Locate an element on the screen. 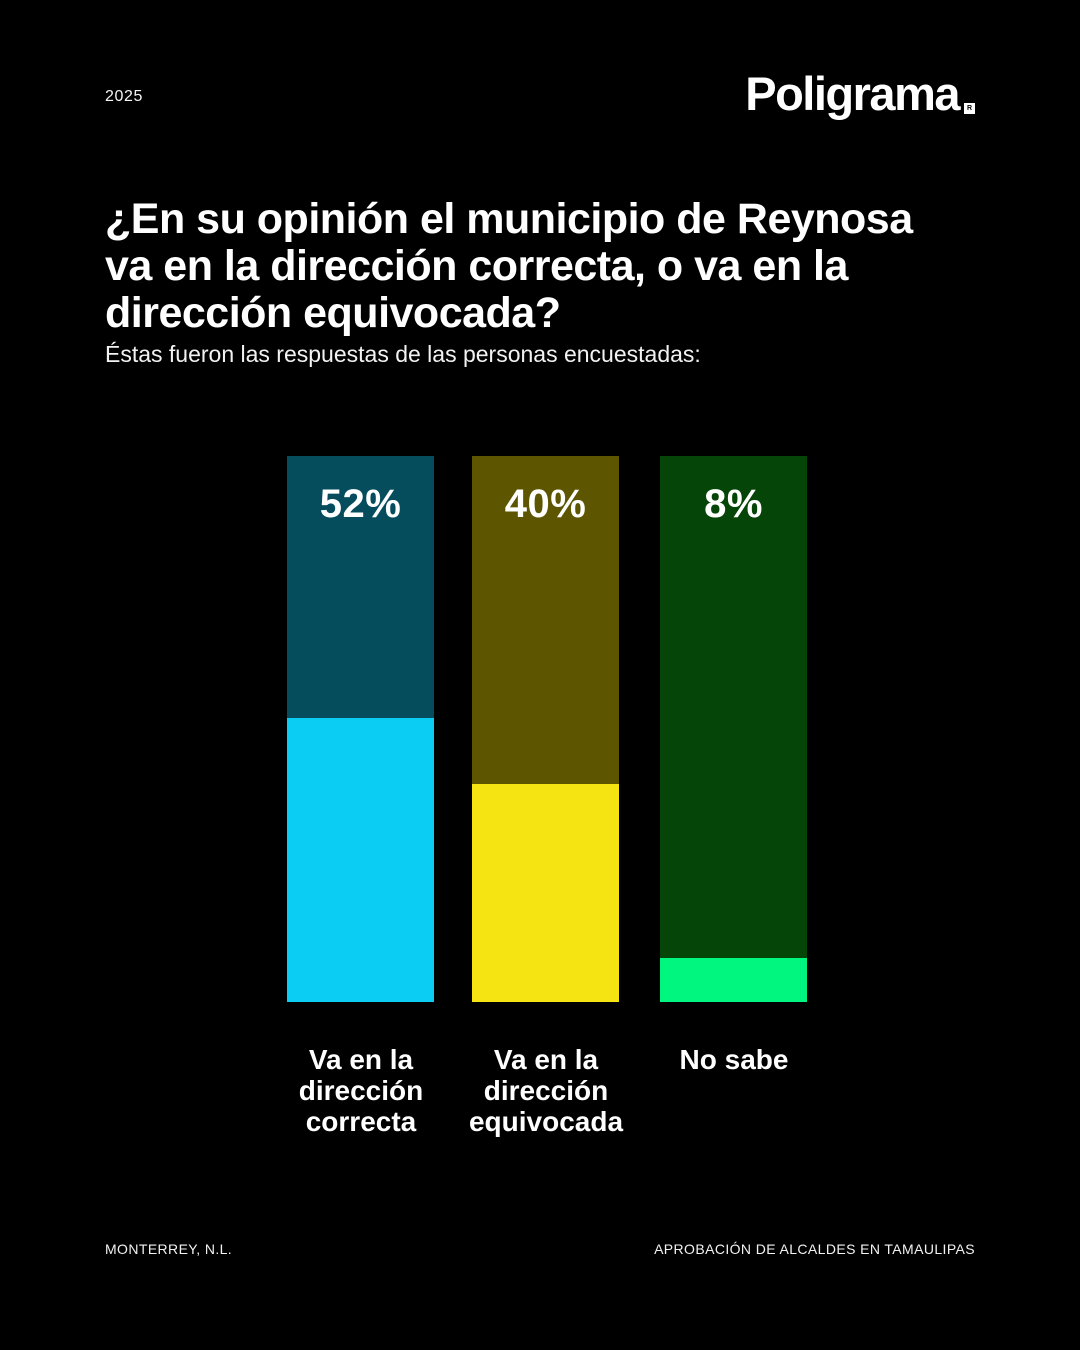 Image resolution: width=1080 pixels, height=1350 pixels. bar-value-label: 52% is located at coordinates (360, 504).